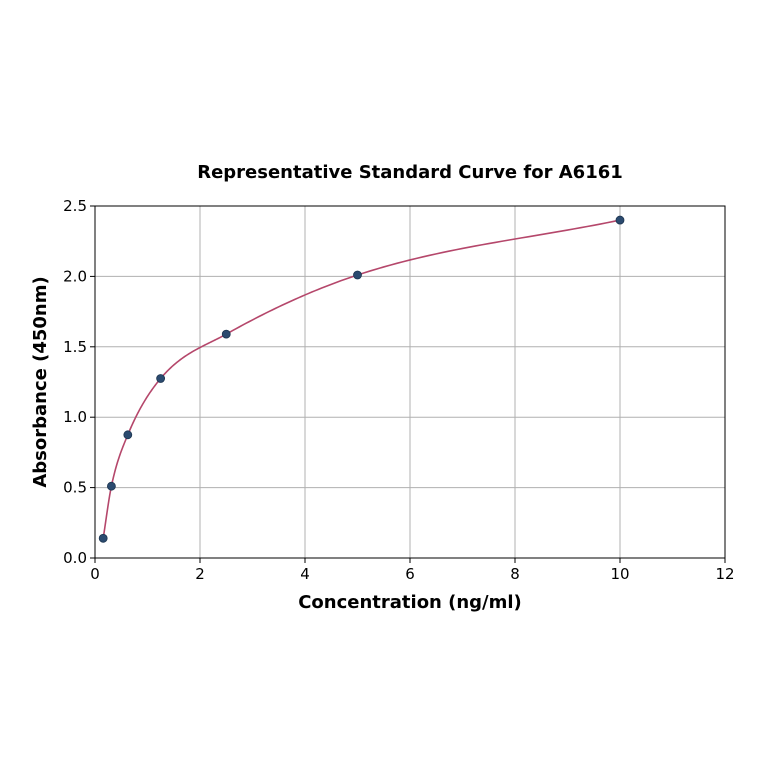 The width and height of the screenshot is (764, 764). Describe the element at coordinates (75, 417) in the screenshot. I see `y-tick-label: 1.0` at that location.